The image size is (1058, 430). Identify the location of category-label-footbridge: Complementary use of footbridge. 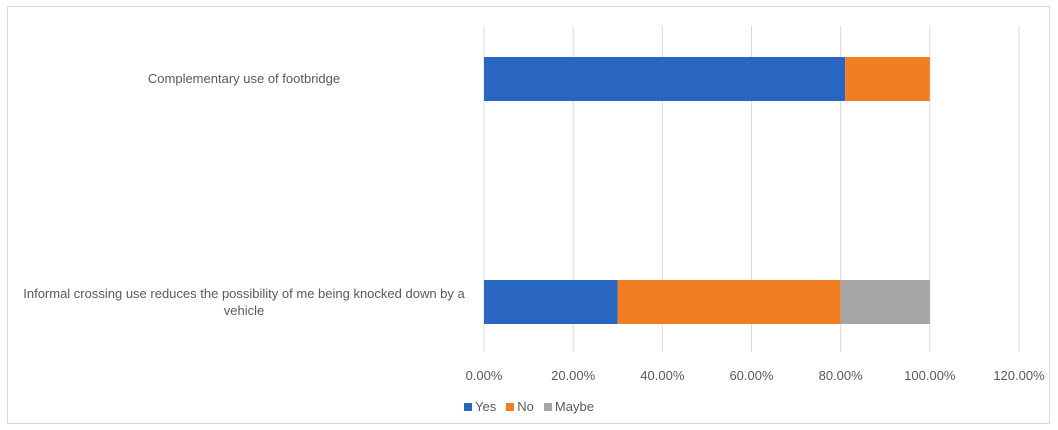
(244, 78).